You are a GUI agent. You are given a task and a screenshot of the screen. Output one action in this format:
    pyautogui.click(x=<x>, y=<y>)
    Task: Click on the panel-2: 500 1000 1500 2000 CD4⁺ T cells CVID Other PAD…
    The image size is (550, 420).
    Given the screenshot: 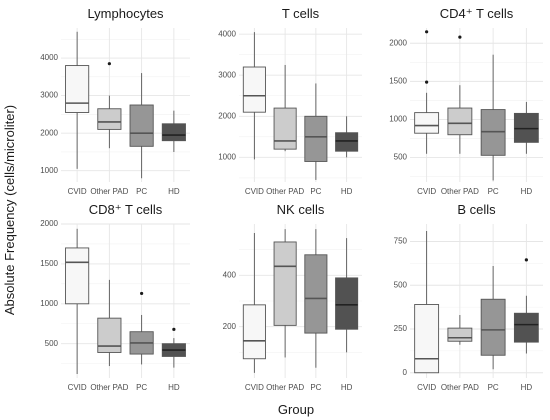 What is the action you would take?
    pyautogui.click(x=466, y=101)
    